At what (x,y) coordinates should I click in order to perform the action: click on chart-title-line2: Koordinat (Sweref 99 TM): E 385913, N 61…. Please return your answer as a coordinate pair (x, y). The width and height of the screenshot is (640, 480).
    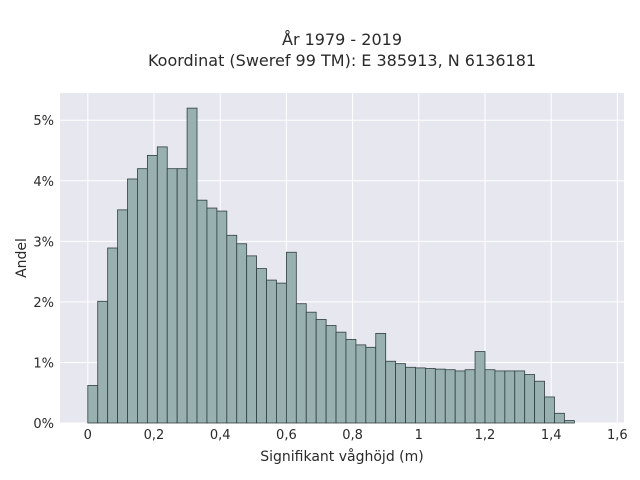
    Looking at the image, I should click on (342, 60).